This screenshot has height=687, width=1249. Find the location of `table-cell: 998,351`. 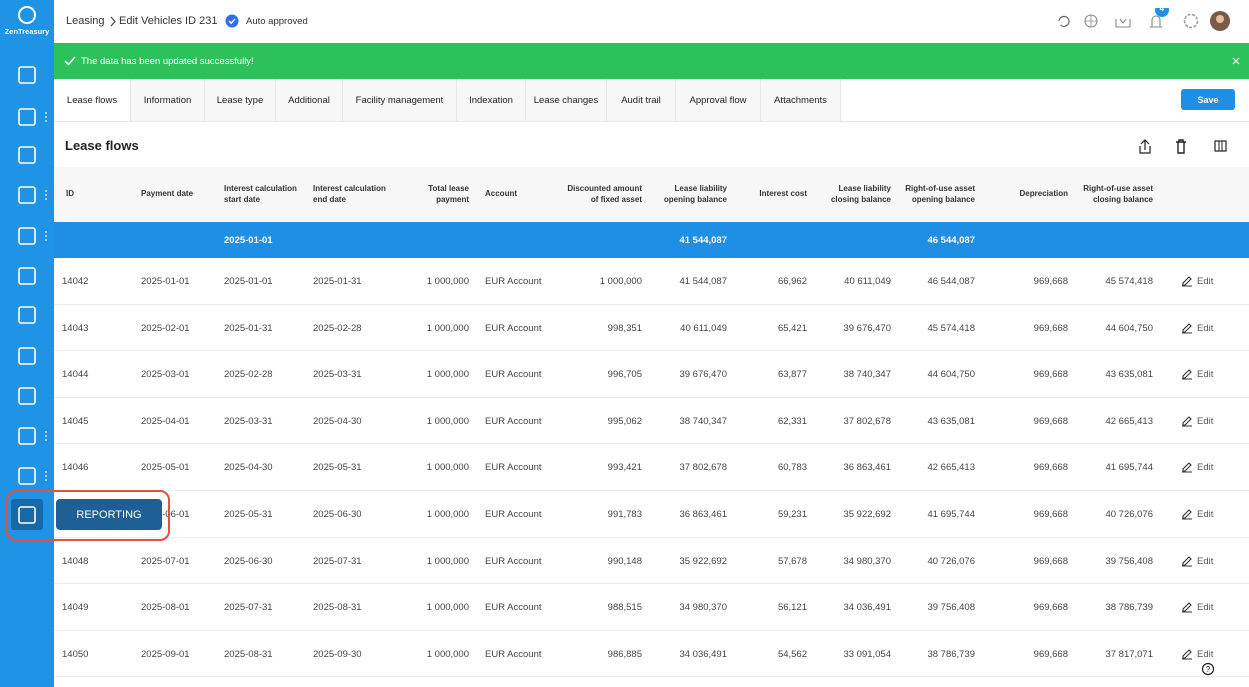

table-cell: 998,351 is located at coordinates (624, 328).